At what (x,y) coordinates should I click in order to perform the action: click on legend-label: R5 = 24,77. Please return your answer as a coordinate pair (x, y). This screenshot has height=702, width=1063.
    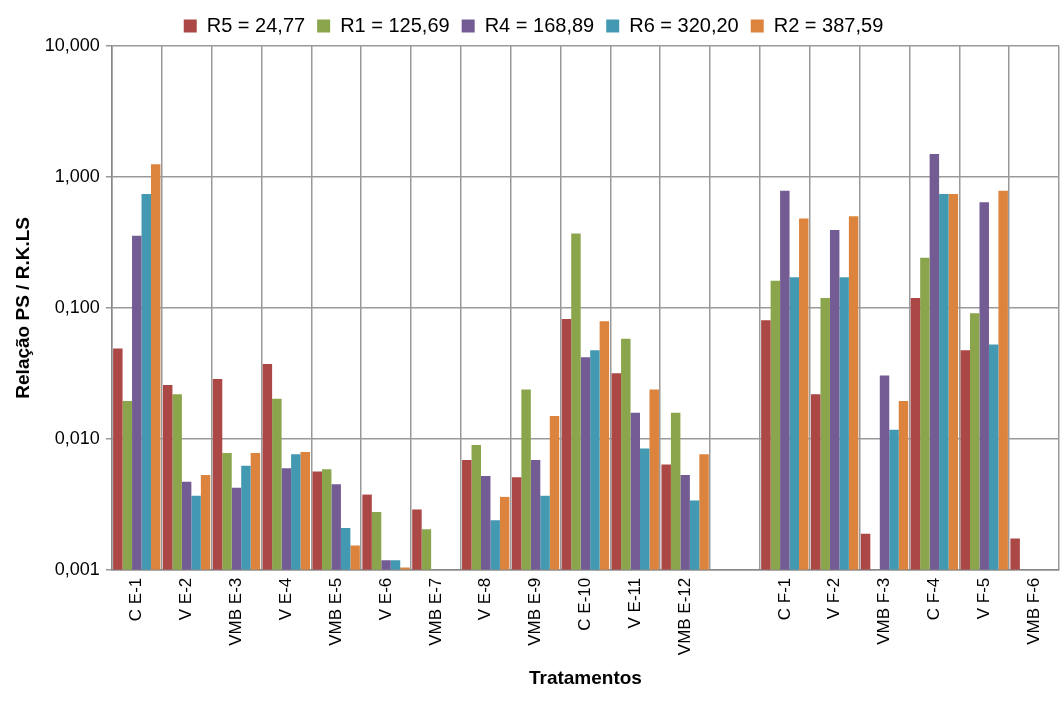
    Looking at the image, I should click on (256, 24).